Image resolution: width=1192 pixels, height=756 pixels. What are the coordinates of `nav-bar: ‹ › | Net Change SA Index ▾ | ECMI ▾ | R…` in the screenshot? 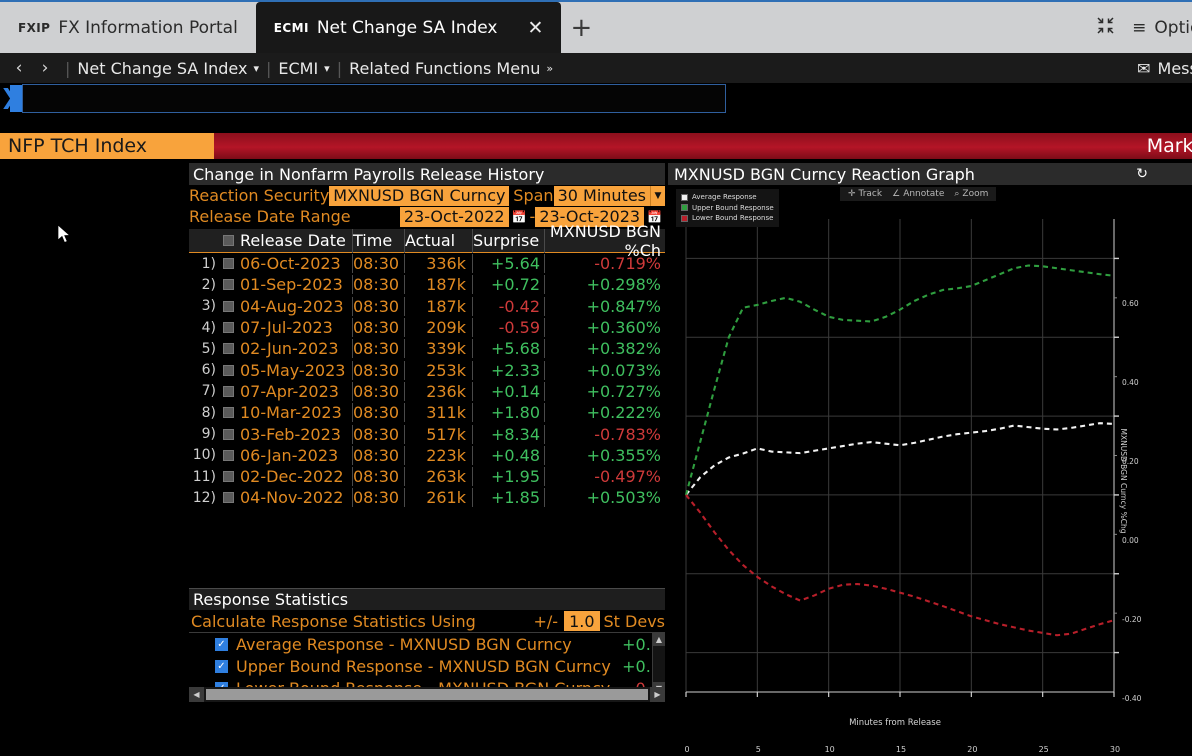 It's located at (596, 68).